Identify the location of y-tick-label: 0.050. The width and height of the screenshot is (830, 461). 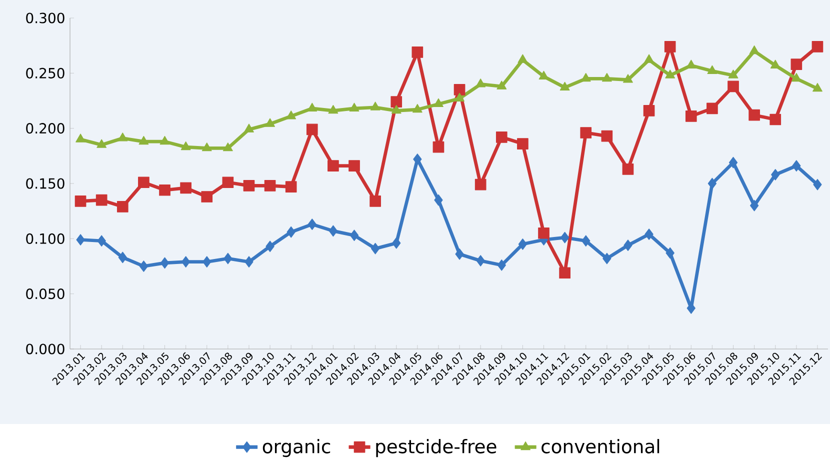
(45, 294).